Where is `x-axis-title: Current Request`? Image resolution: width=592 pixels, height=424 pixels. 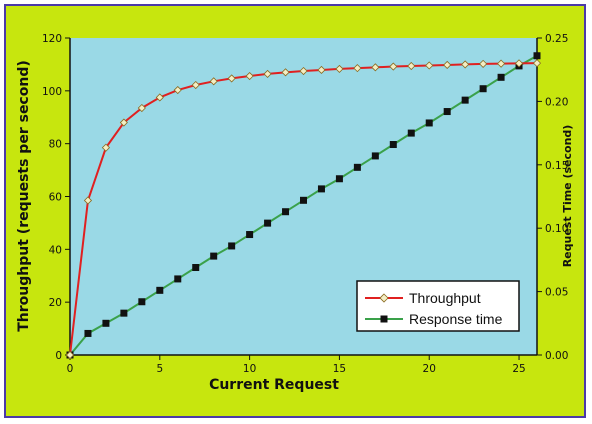 x-axis-title: Current Request is located at coordinates (274, 385).